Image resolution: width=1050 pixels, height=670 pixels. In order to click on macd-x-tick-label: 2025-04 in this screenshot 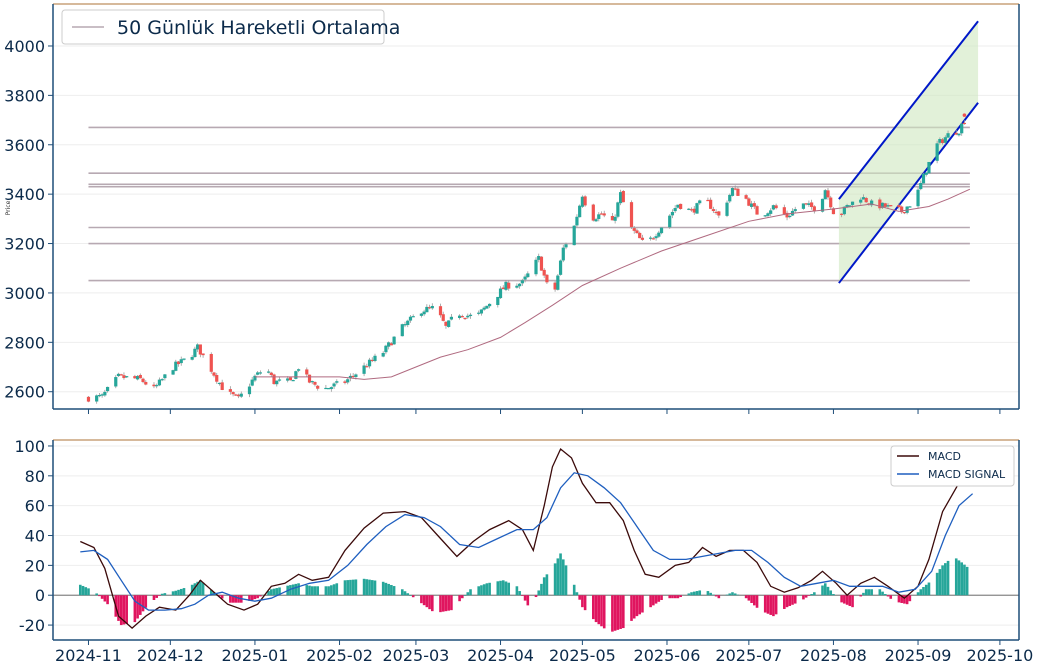, I will do `click(500, 655)`.